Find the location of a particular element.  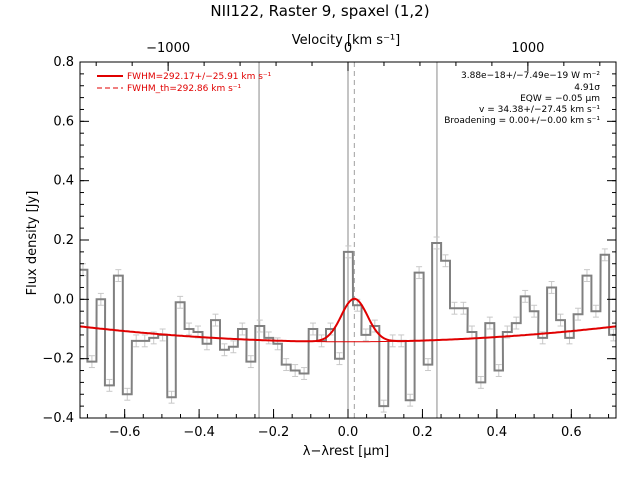

y-tick-label: 0.0 is located at coordinates (63, 299).